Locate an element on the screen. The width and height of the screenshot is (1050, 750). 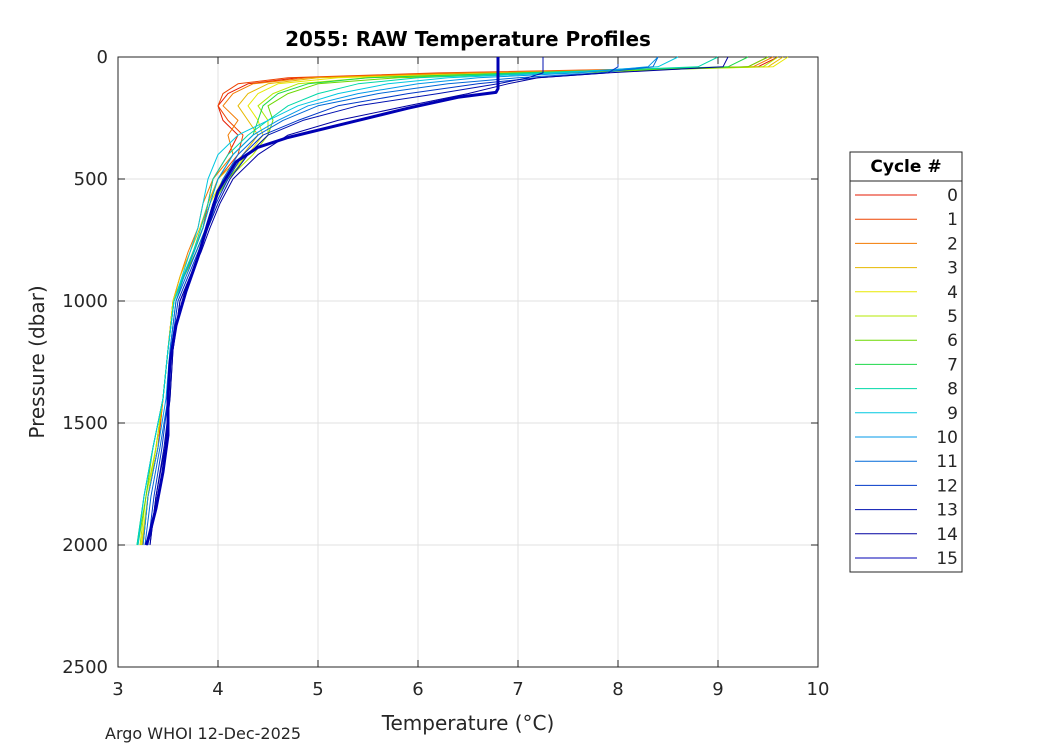
x-tick-label: 4 is located at coordinates (217, 689).